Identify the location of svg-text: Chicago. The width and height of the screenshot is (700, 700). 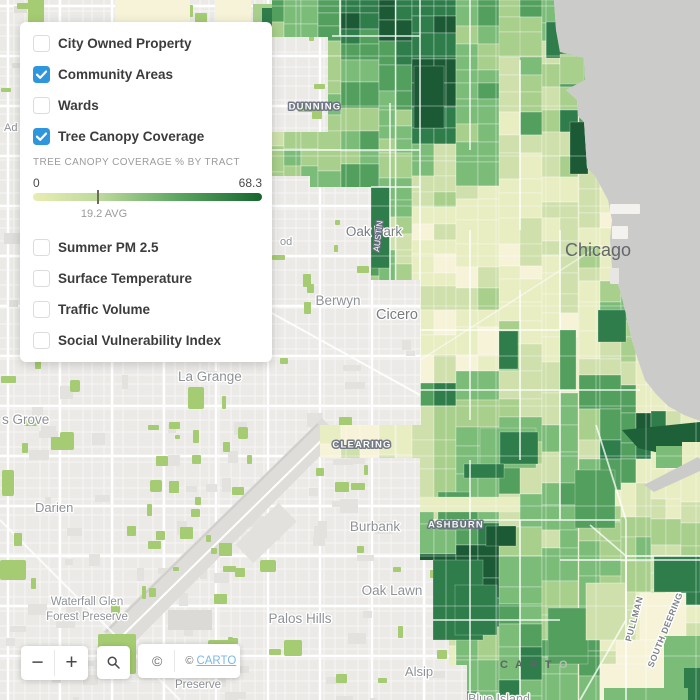
(598, 250).